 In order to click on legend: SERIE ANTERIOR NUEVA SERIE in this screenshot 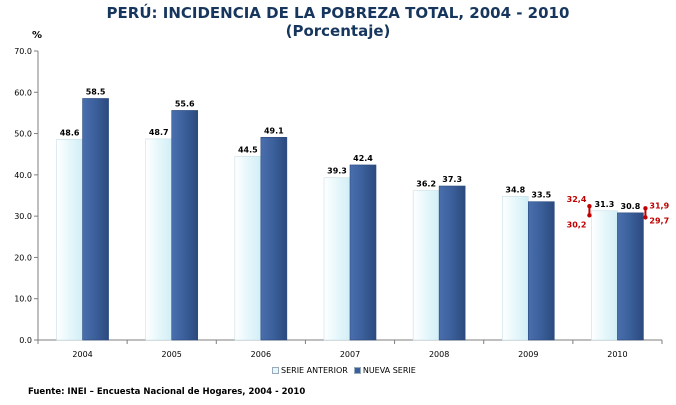, I will do `click(347, 370)`.